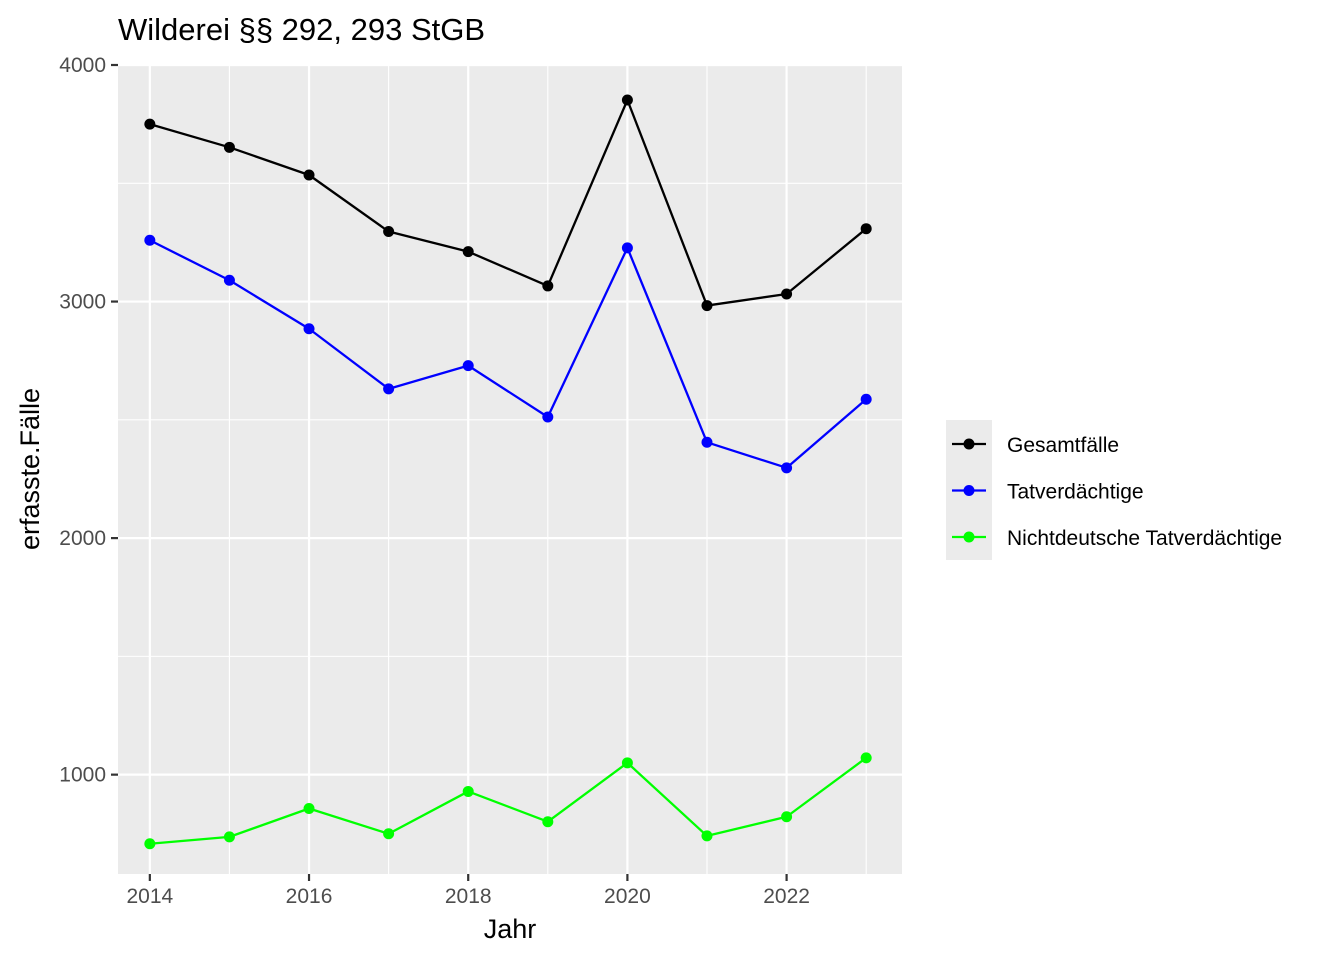  Describe the element at coordinates (82, 775) in the screenshot. I see `y-tick-label: 1000` at that location.